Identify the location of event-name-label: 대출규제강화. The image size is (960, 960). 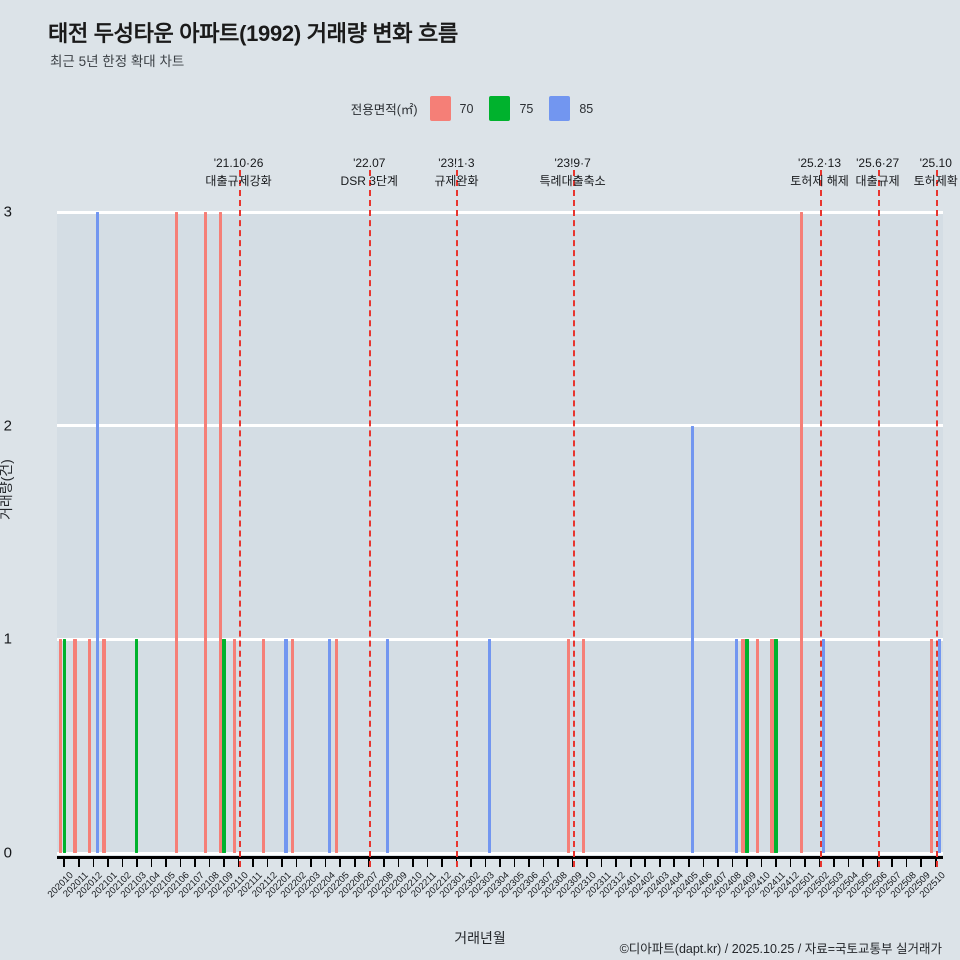
(238, 181).